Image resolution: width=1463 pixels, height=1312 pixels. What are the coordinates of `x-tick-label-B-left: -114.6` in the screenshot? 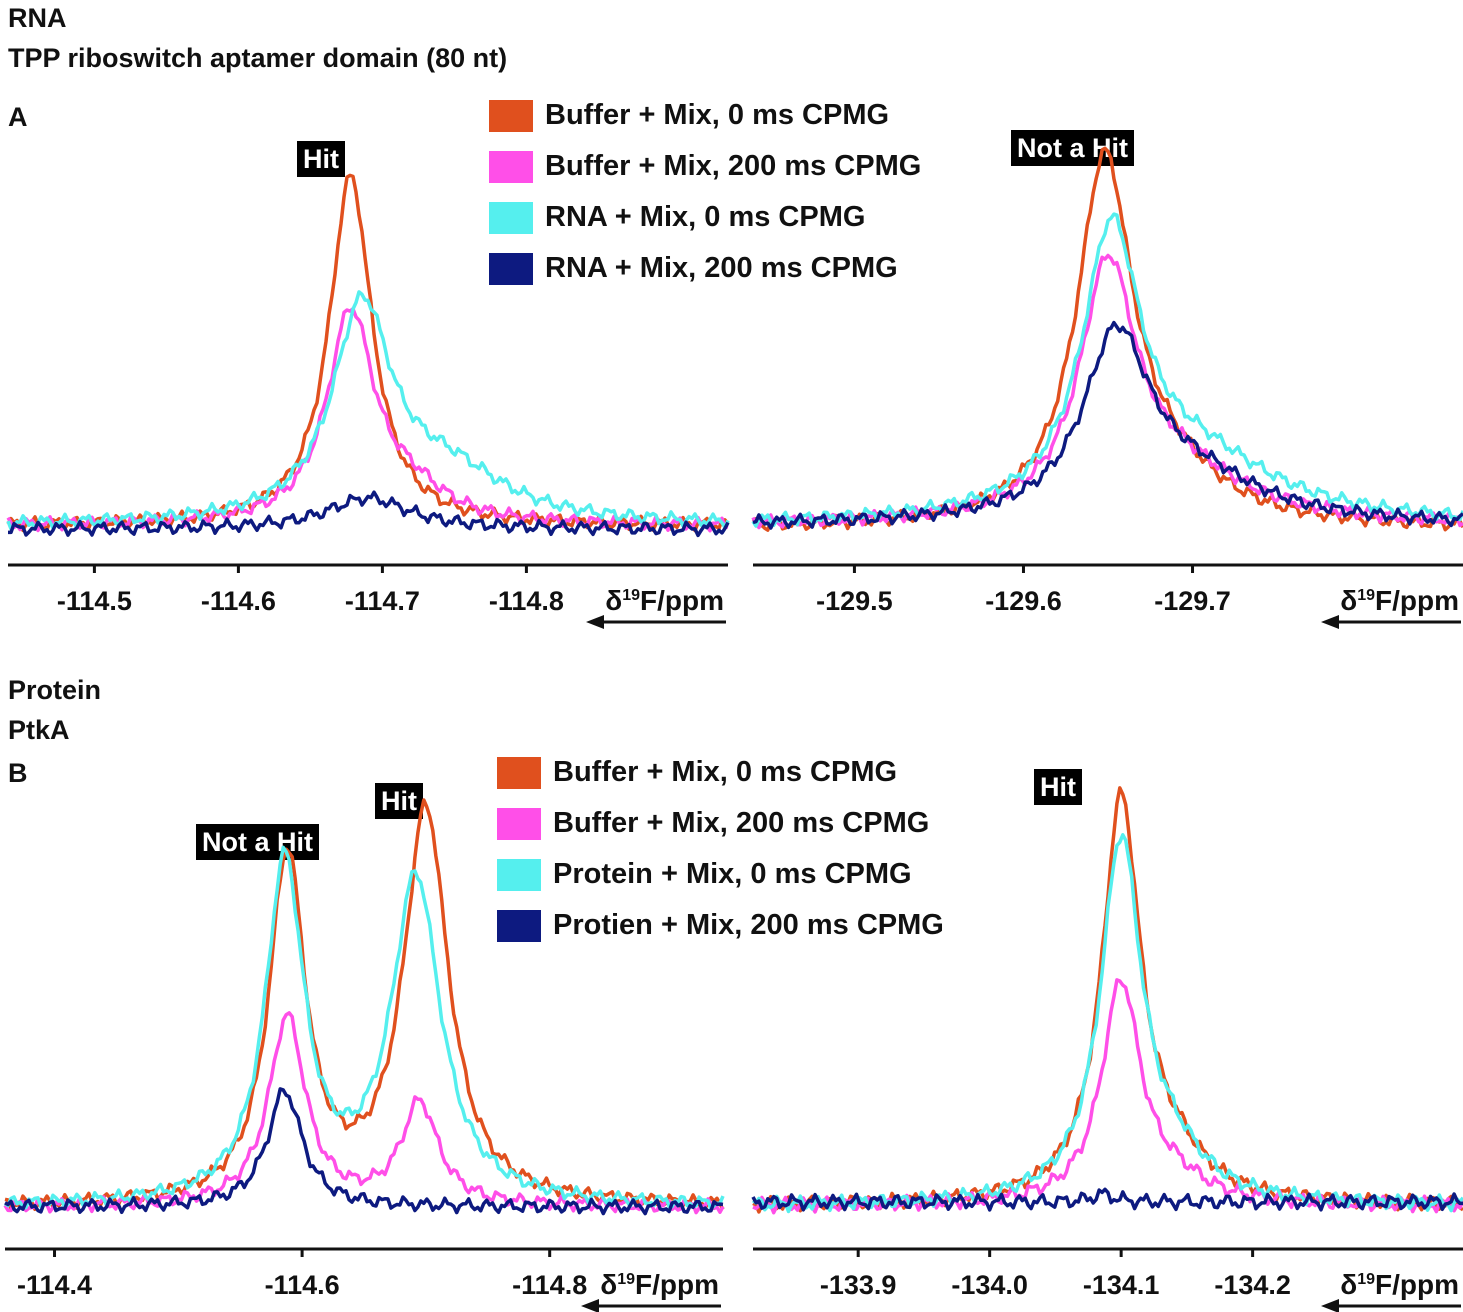 It's located at (302, 1285).